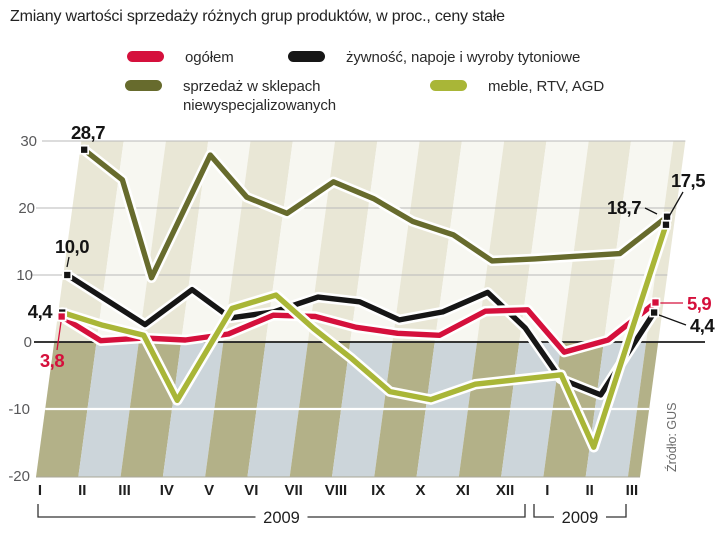  I want to click on y-tick-label-20: 20, so click(26, 208).